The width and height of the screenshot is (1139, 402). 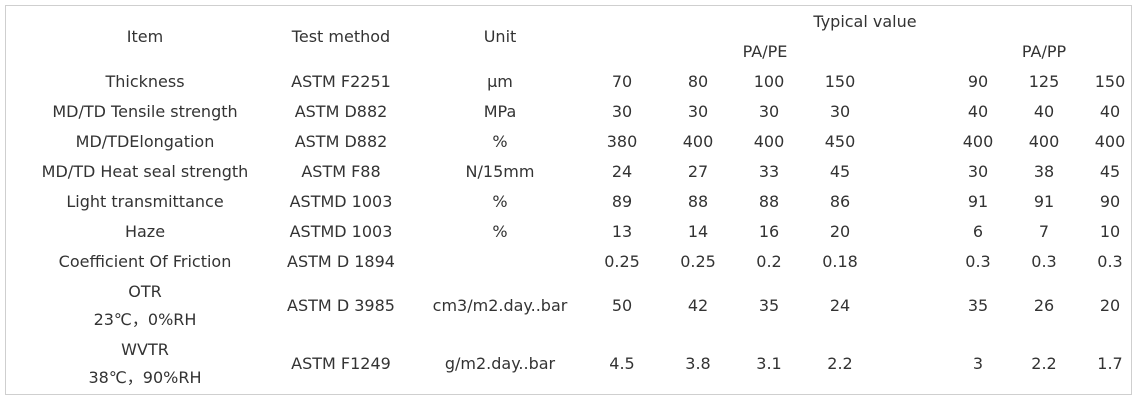 I want to click on pa-pe-value: 70, so click(x=622, y=81).